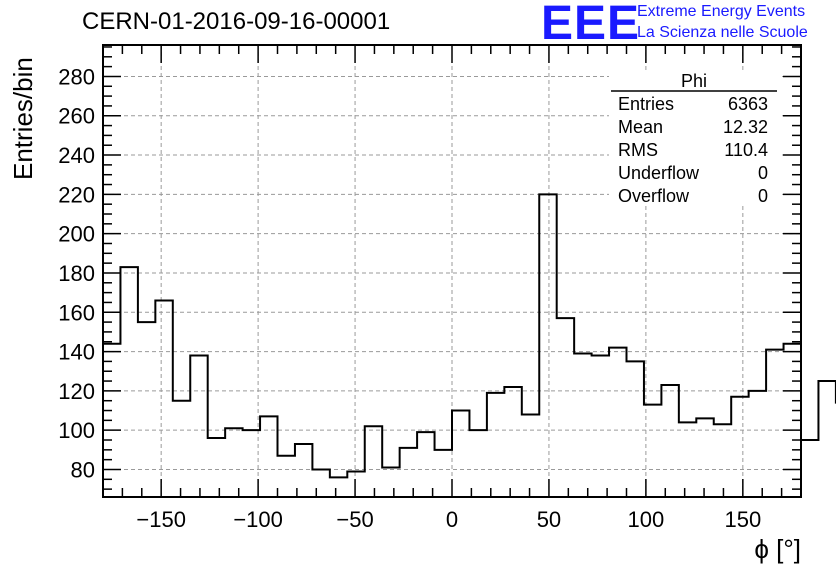  What do you see at coordinates (452, 519) in the screenshot?
I see `x-tick-label: 0` at bounding box center [452, 519].